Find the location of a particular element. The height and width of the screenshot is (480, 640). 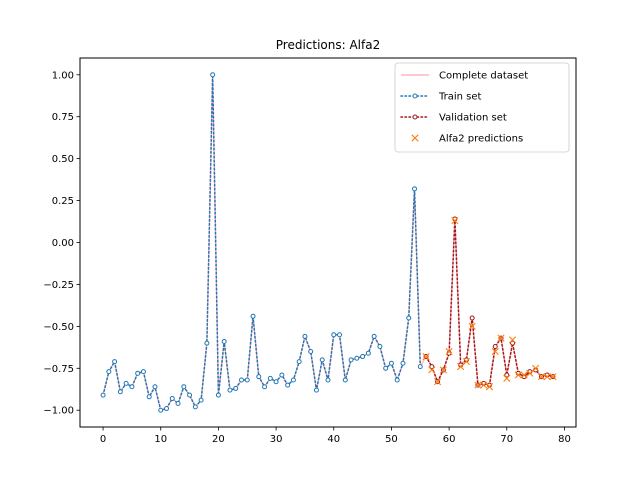

x-tick-label: 30 is located at coordinates (276, 439).